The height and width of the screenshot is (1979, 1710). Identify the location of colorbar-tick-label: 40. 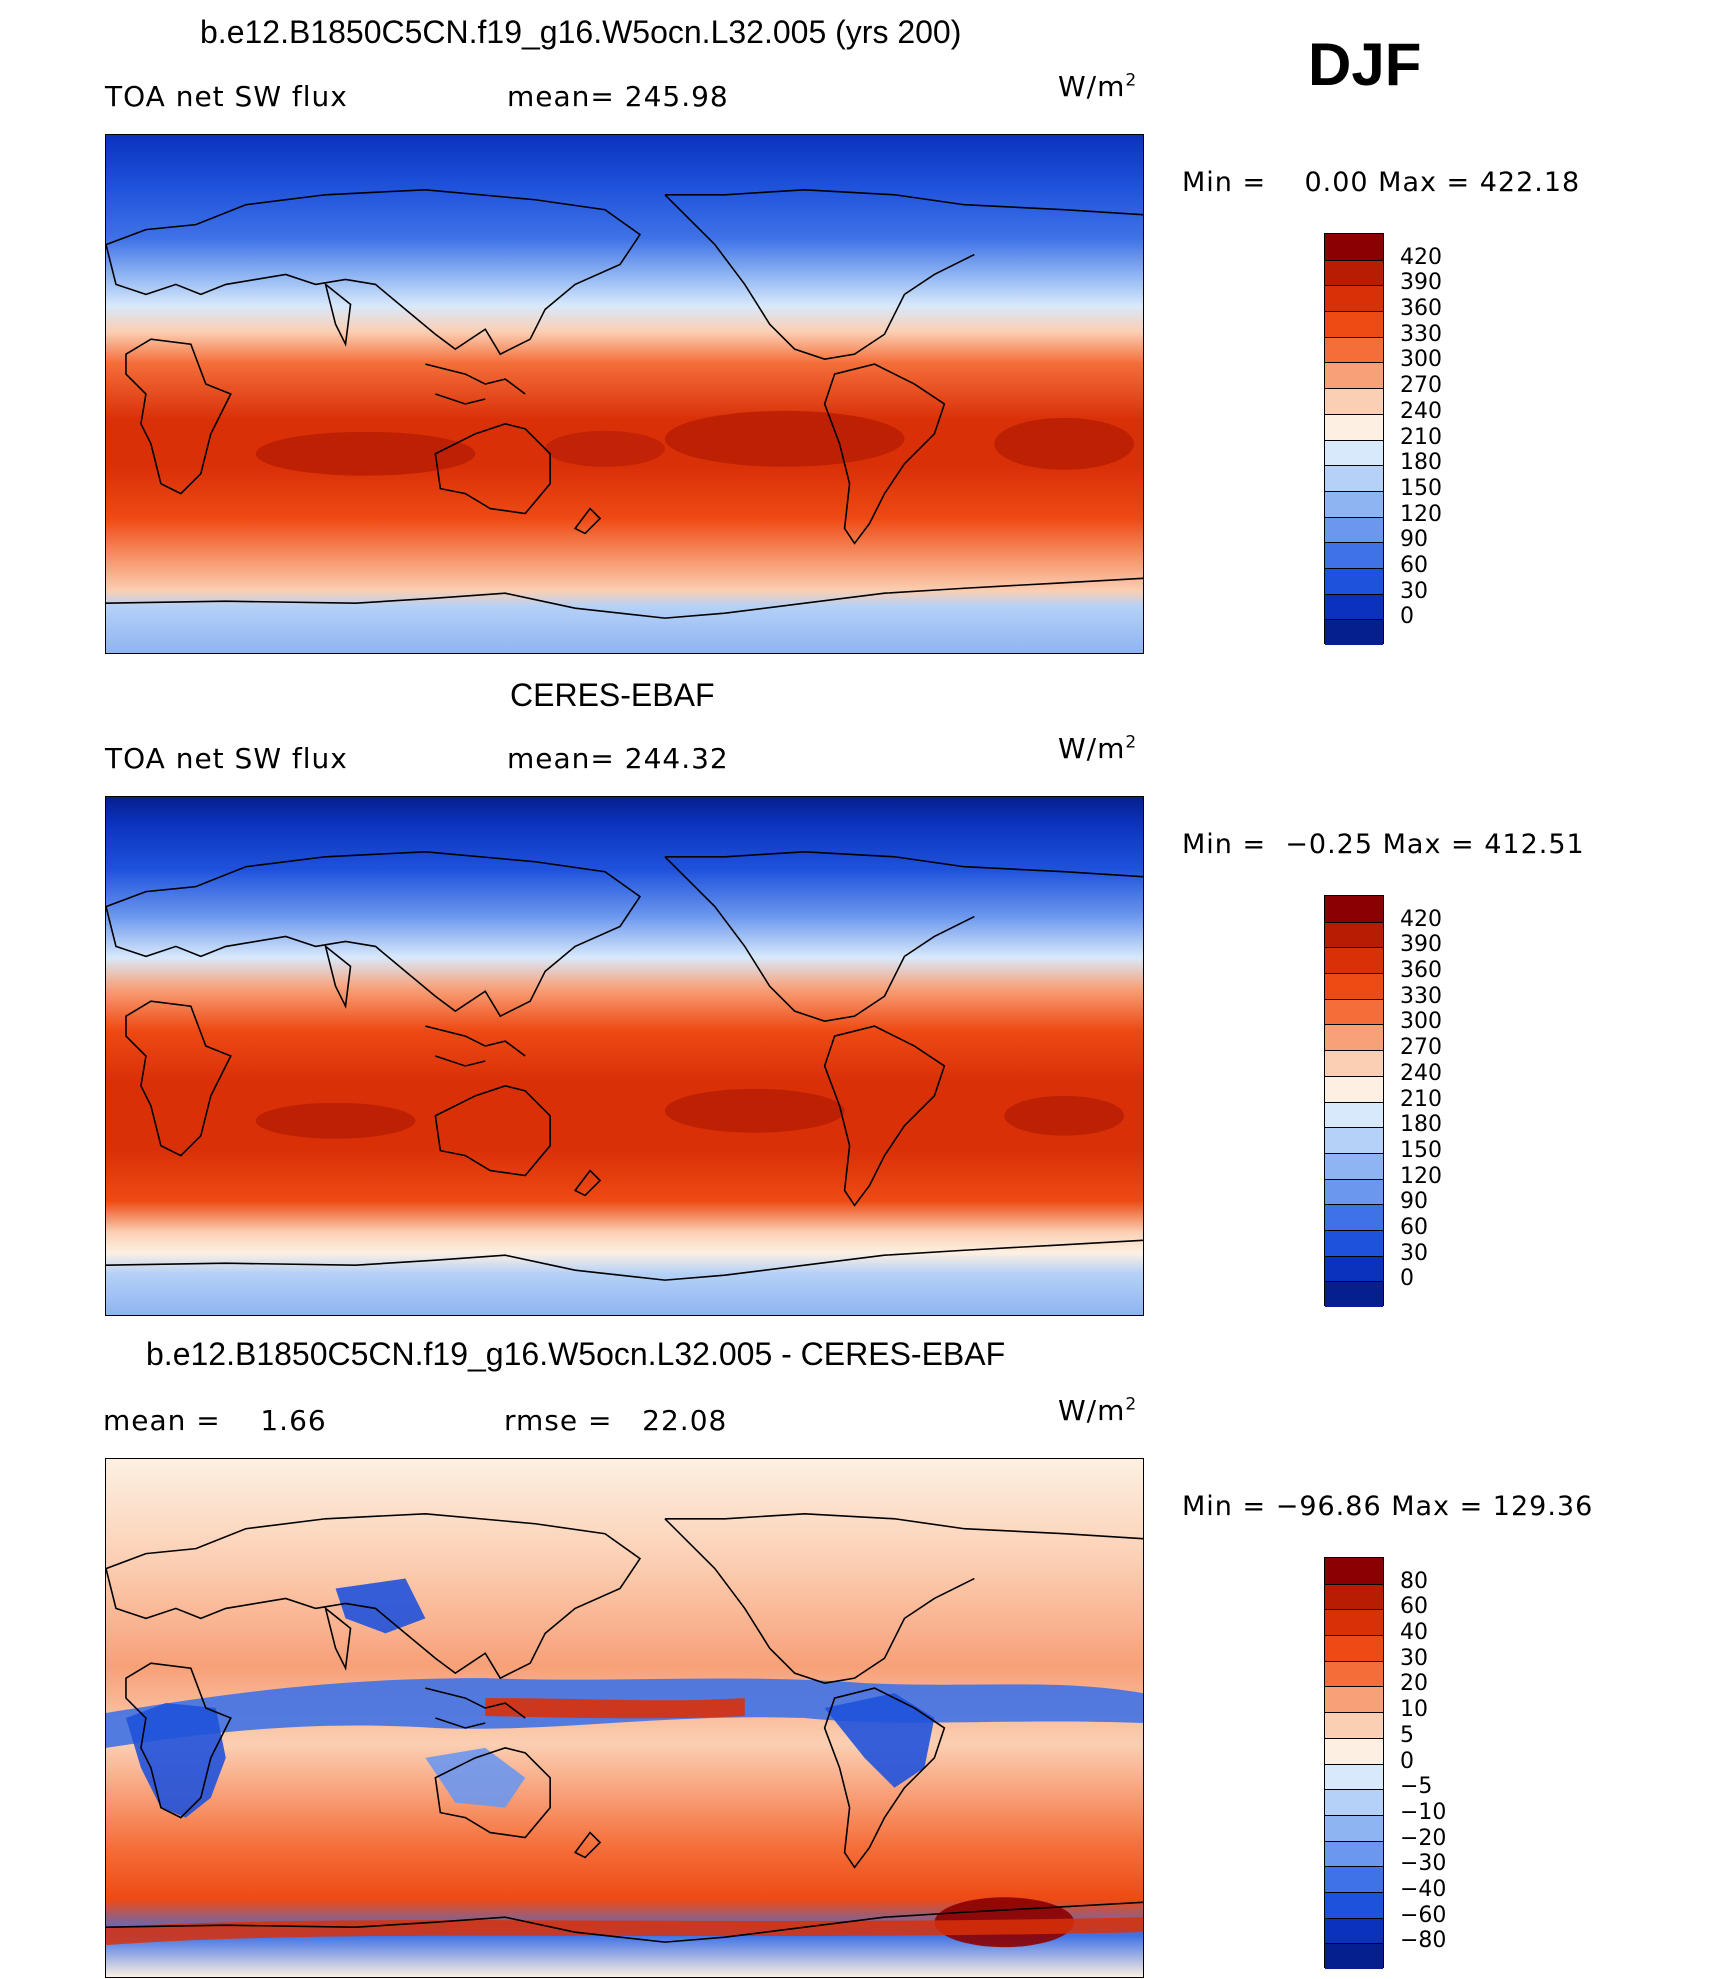
(1414, 1633).